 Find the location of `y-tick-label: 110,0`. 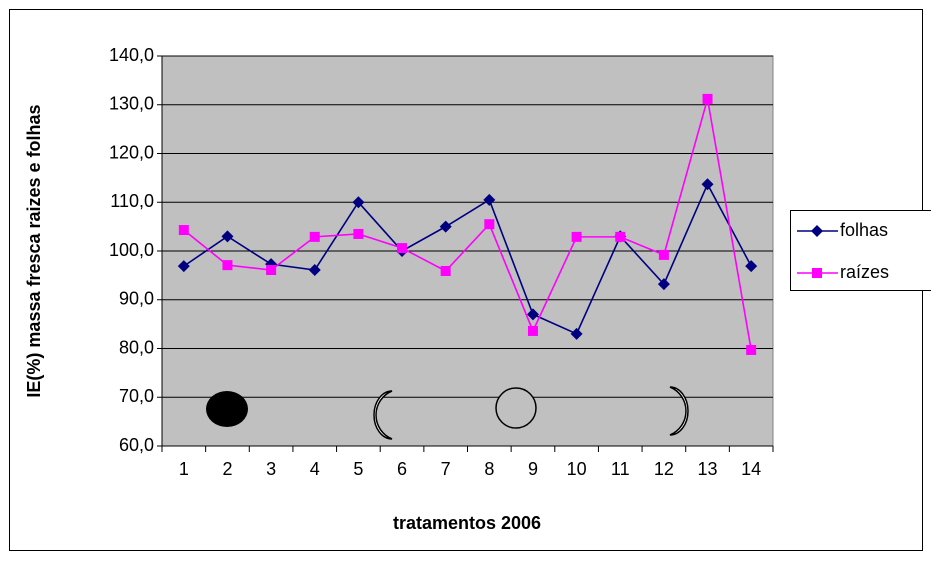

y-tick-label: 110,0 is located at coordinates (132, 201).